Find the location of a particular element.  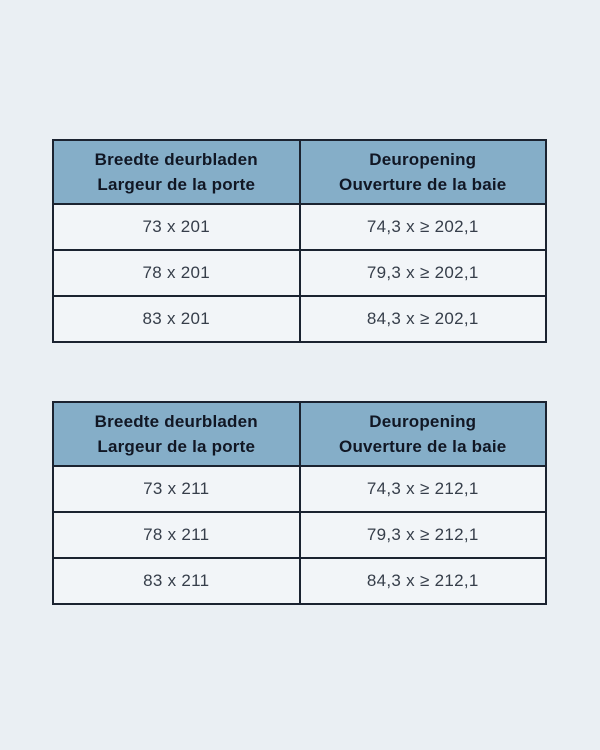

cell-door-size: 73 x 201 is located at coordinates (176, 227).